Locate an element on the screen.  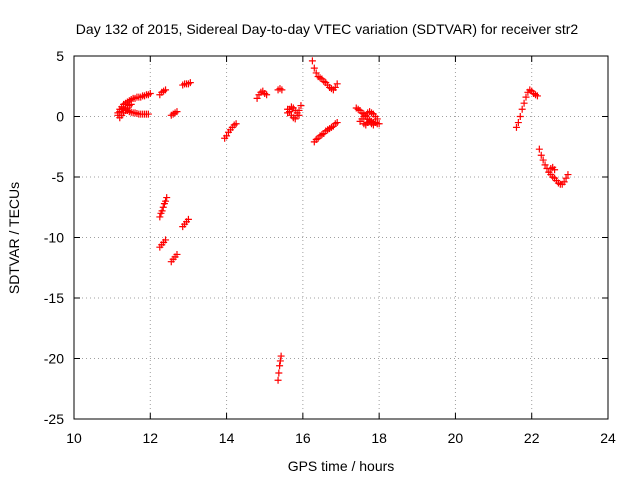
y-tick-label: -5 is located at coordinates (58, 177).